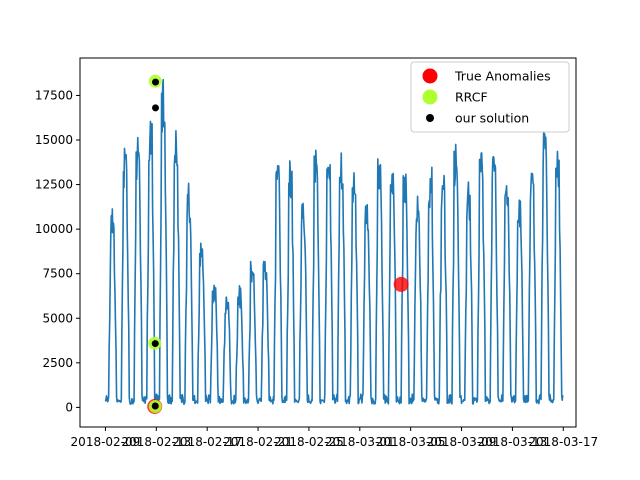  I want to click on x-tick-label: 2018-03-13, so click(513, 442).